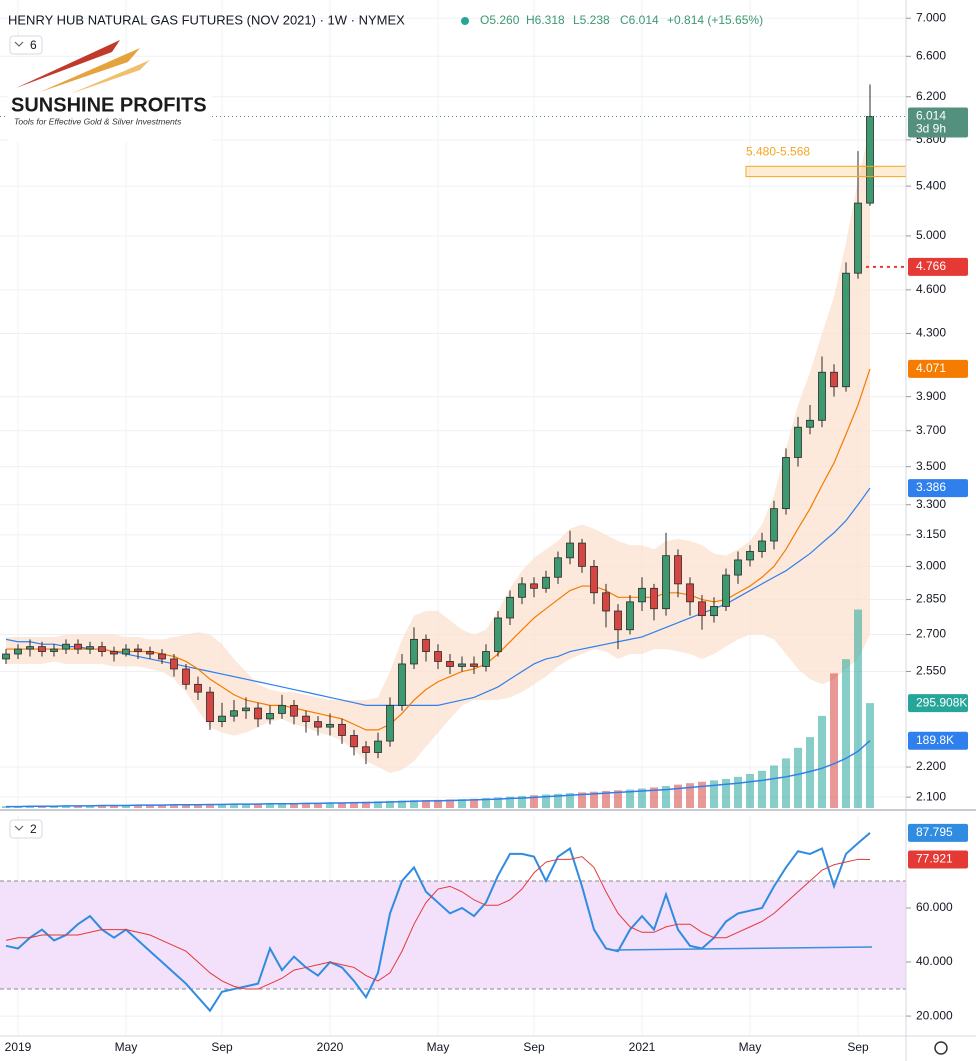 Image resolution: width=976 pixels, height=1061 pixels. I want to click on zone-label: 5.480-5.568, so click(778, 151).